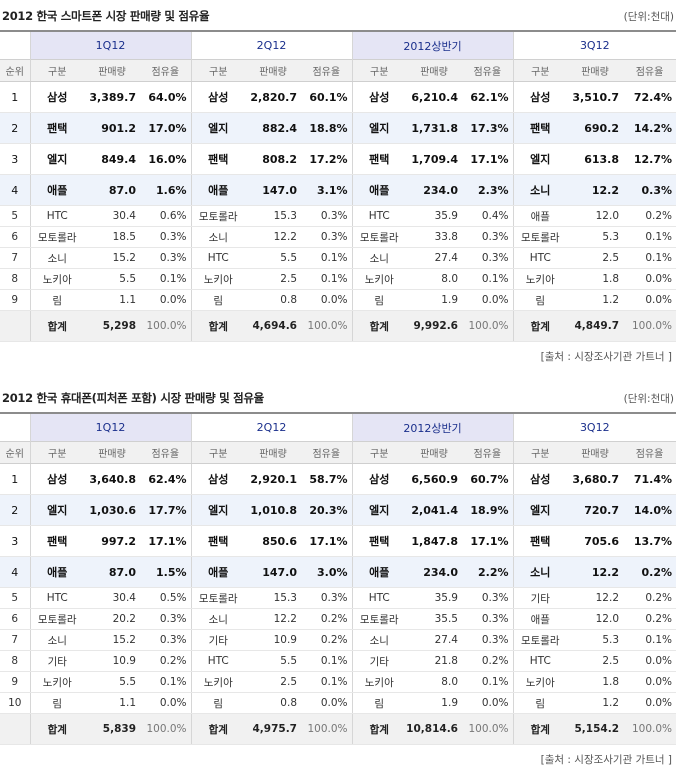 This screenshot has width=680, height=770. What do you see at coordinates (15, 70) in the screenshot?
I see `rank-column-header: 순위` at bounding box center [15, 70].